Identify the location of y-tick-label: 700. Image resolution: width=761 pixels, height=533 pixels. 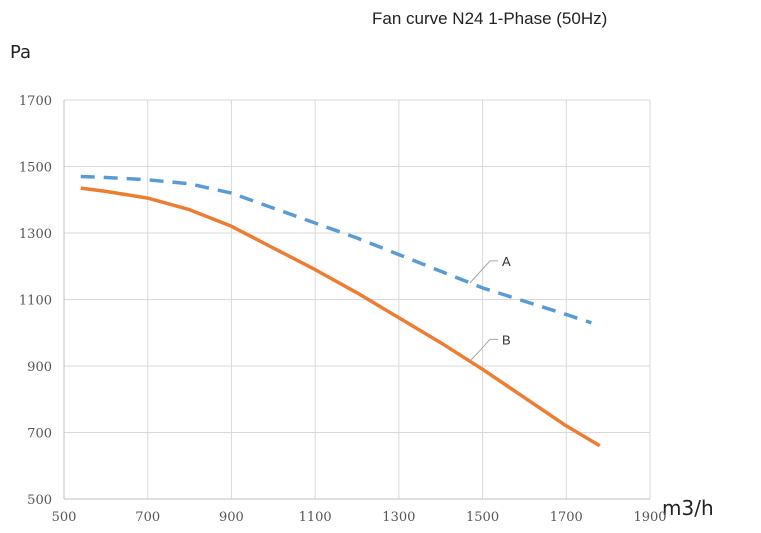
(39, 434).